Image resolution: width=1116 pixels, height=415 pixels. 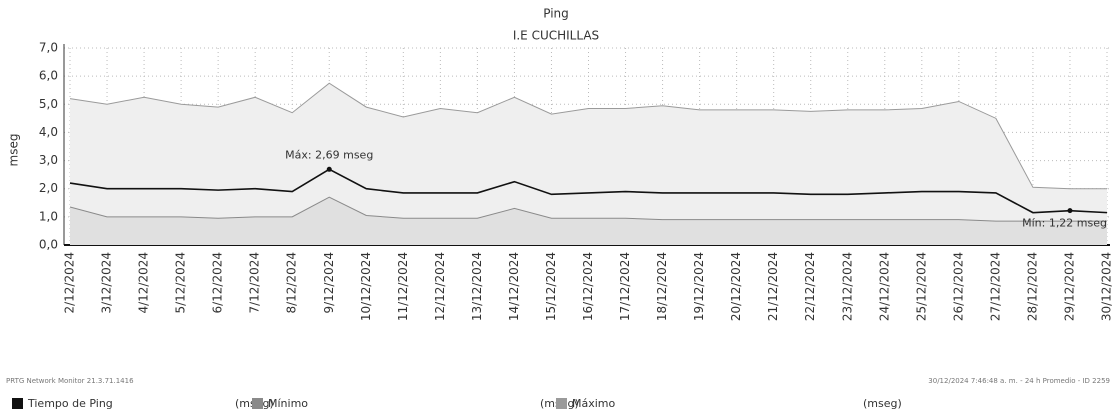 I want to click on x-tick-label: 23/12/2024, so click(x=847, y=286).